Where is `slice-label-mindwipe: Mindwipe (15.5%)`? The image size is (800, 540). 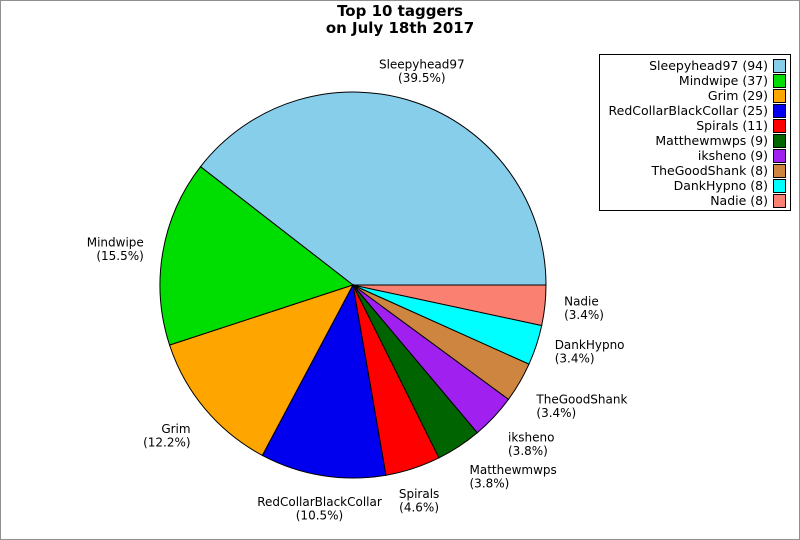 slice-label-mindwipe: Mindwipe (15.5%) is located at coordinates (115, 250).